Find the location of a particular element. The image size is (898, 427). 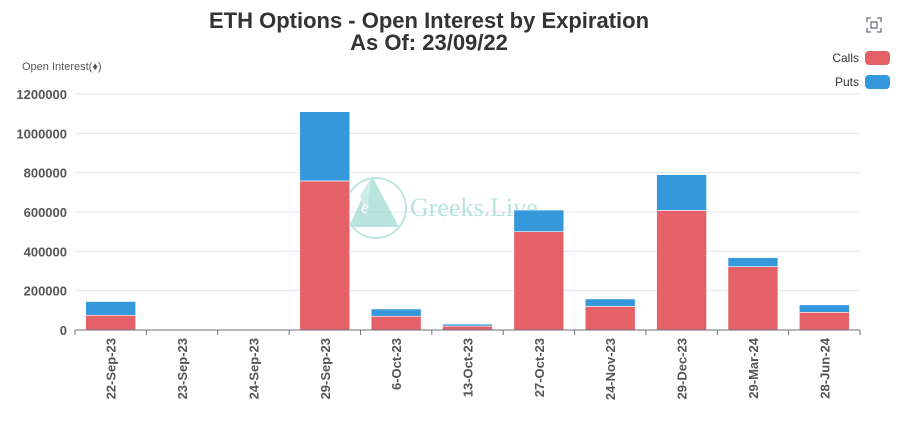

greeks-live-watermark: e Greeks.Live is located at coordinates (441, 207).